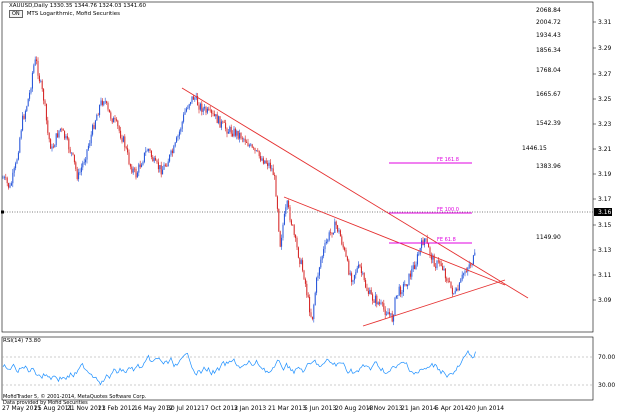 This screenshot has width=625, height=417. I want to click on mode-badge: ON, so click(16, 14).